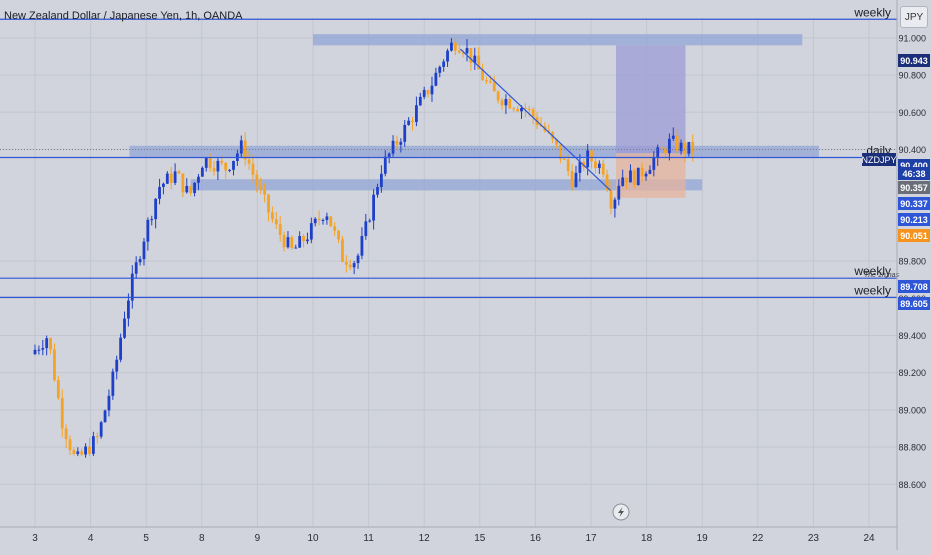 Image resolution: width=932 pixels, height=555 pixels. I want to click on x-tick-label: 24, so click(869, 538).